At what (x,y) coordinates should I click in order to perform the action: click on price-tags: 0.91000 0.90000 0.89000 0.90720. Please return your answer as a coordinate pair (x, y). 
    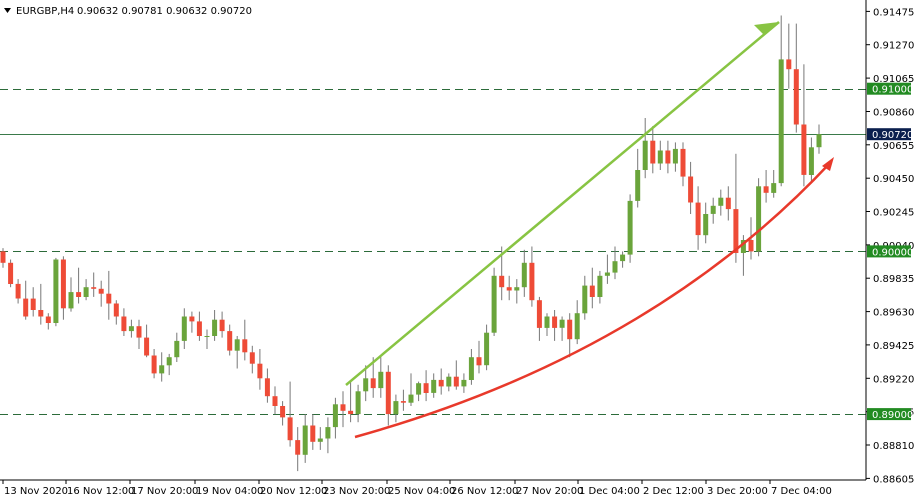
    Looking at the image, I should click on (890, 251).